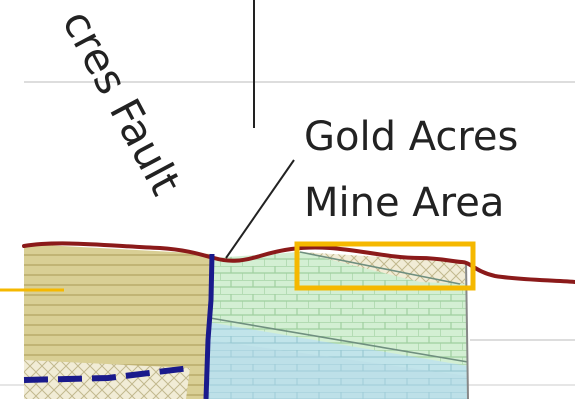  Describe the element at coordinates (339, 340) in the screenshot. I see `contact-line-lower` at that location.